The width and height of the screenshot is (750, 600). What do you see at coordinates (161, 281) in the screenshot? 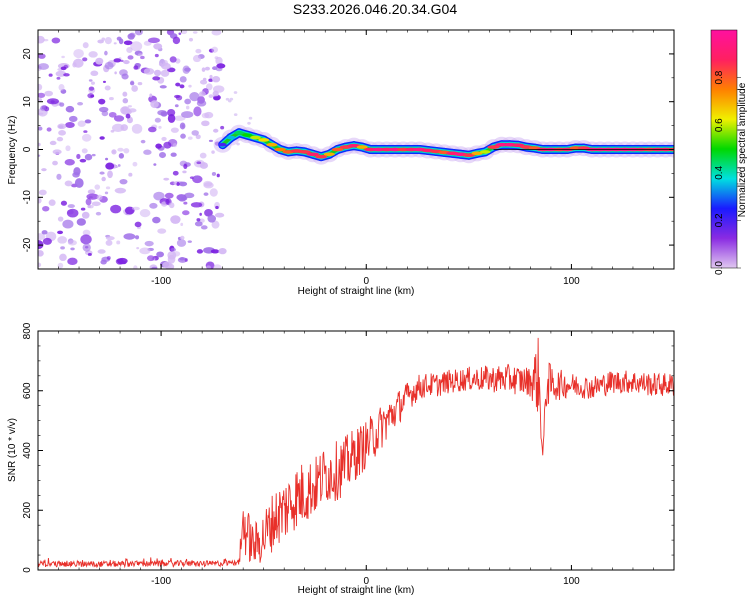
I see `spectrogram-xtick-label: -100` at bounding box center [161, 281].